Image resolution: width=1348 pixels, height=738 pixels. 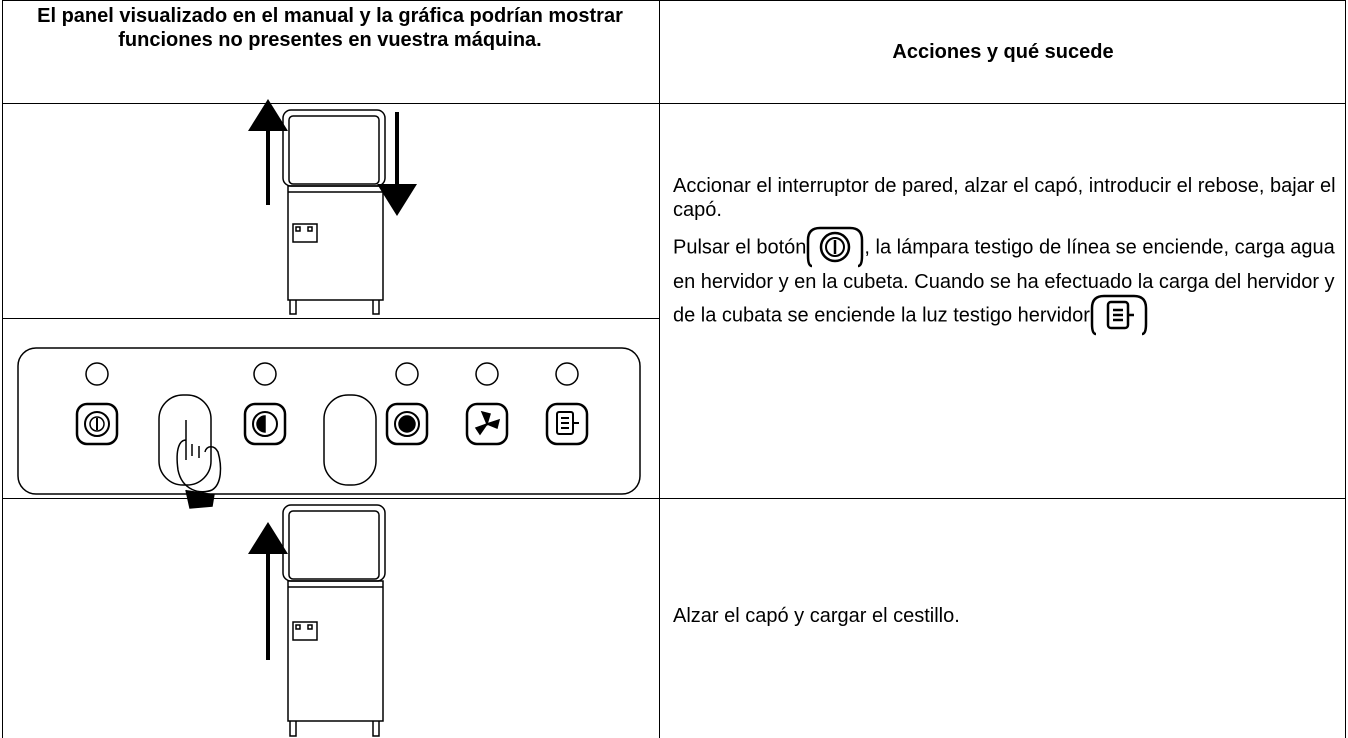 I want to click on header-cell: Acciones y qué sucede, so click(x=1003, y=52).